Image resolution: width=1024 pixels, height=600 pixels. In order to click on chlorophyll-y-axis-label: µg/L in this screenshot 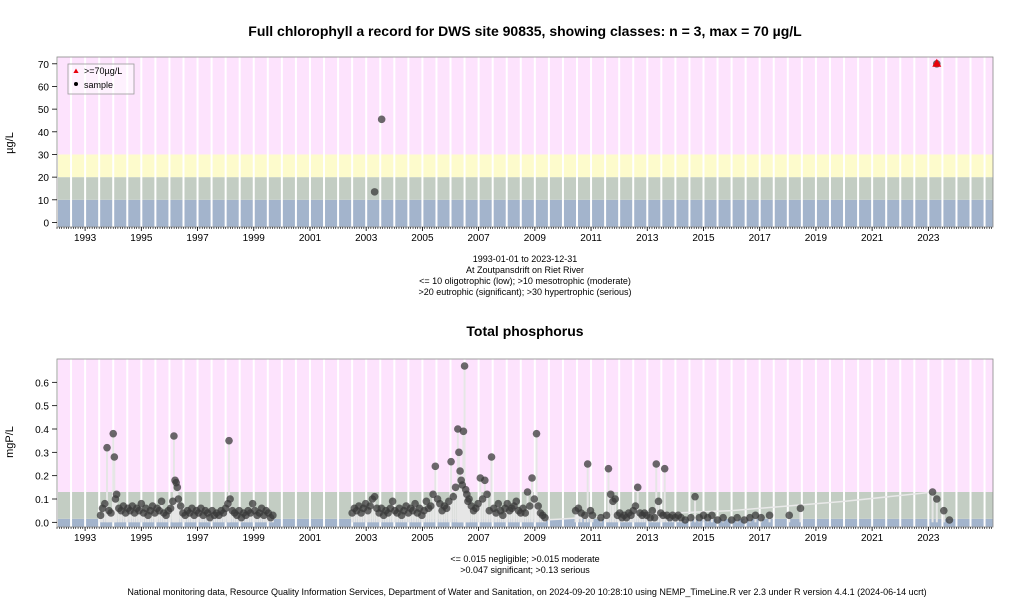, I will do `click(10, 143)`.